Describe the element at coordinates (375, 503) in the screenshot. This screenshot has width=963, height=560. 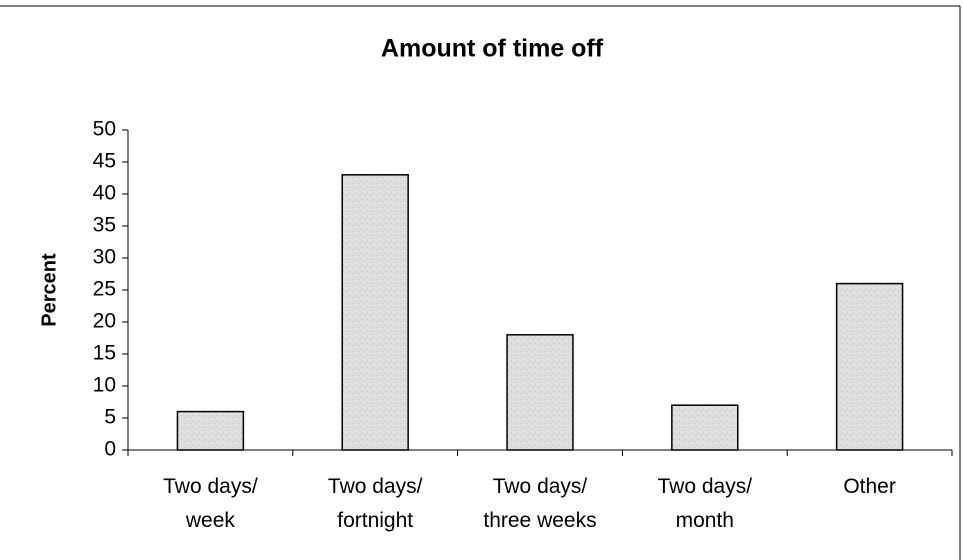
I see `x-tick-label: Two days/ fortnight` at that location.